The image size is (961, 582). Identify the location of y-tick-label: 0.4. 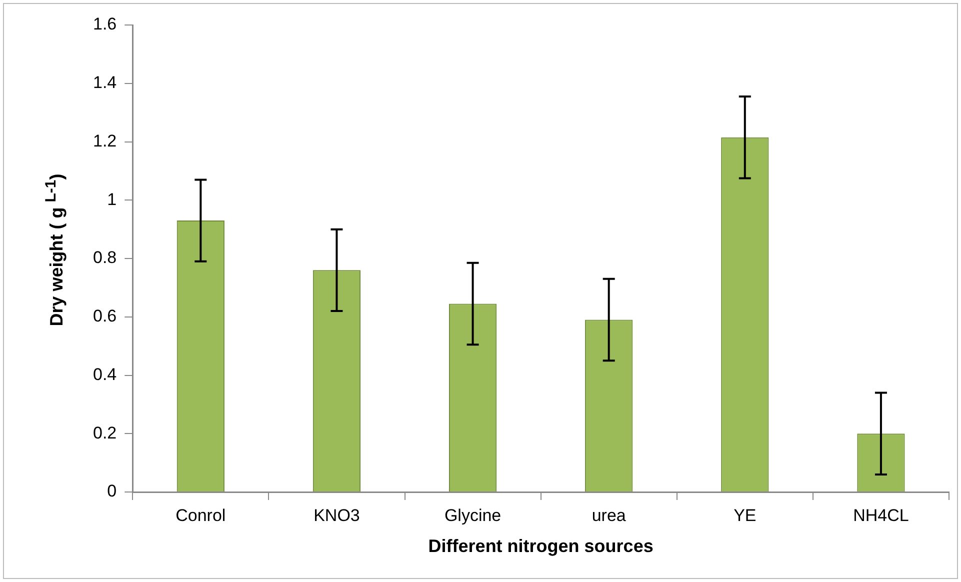
(104, 374).